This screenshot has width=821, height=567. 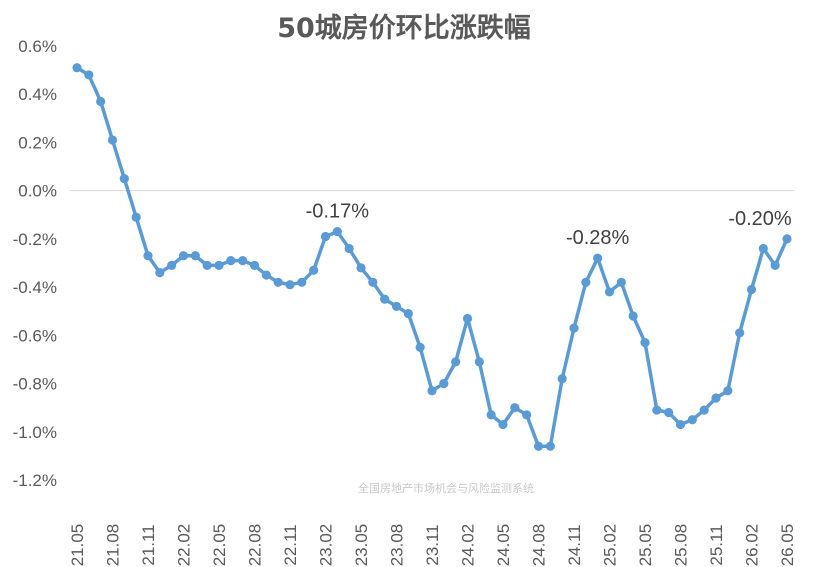 I want to click on x-tick-label: 25.11, so click(x=716, y=544).